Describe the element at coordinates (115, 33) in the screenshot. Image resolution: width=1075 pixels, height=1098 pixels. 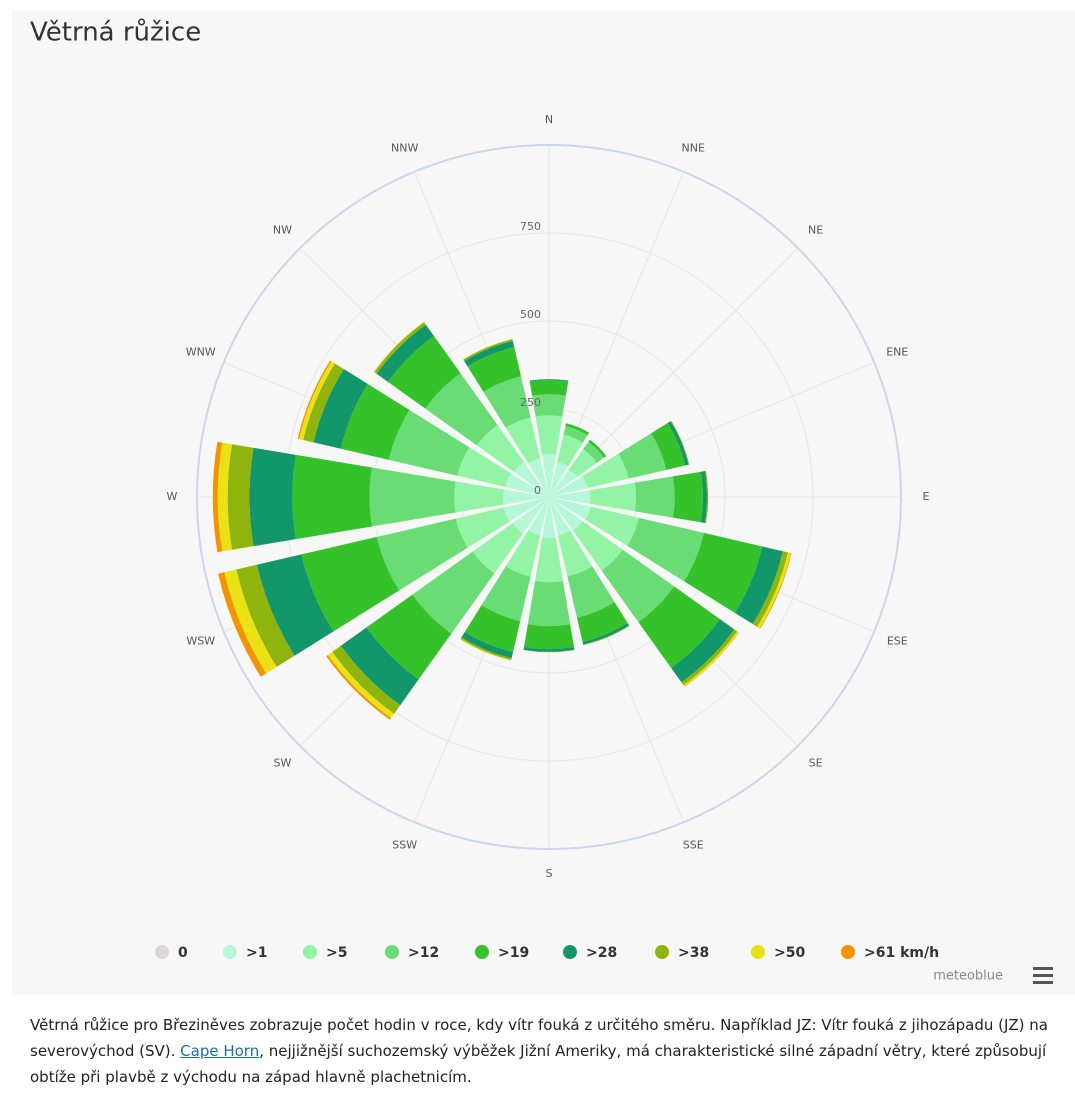
I see `chart-title: Větrná růžice` at that location.